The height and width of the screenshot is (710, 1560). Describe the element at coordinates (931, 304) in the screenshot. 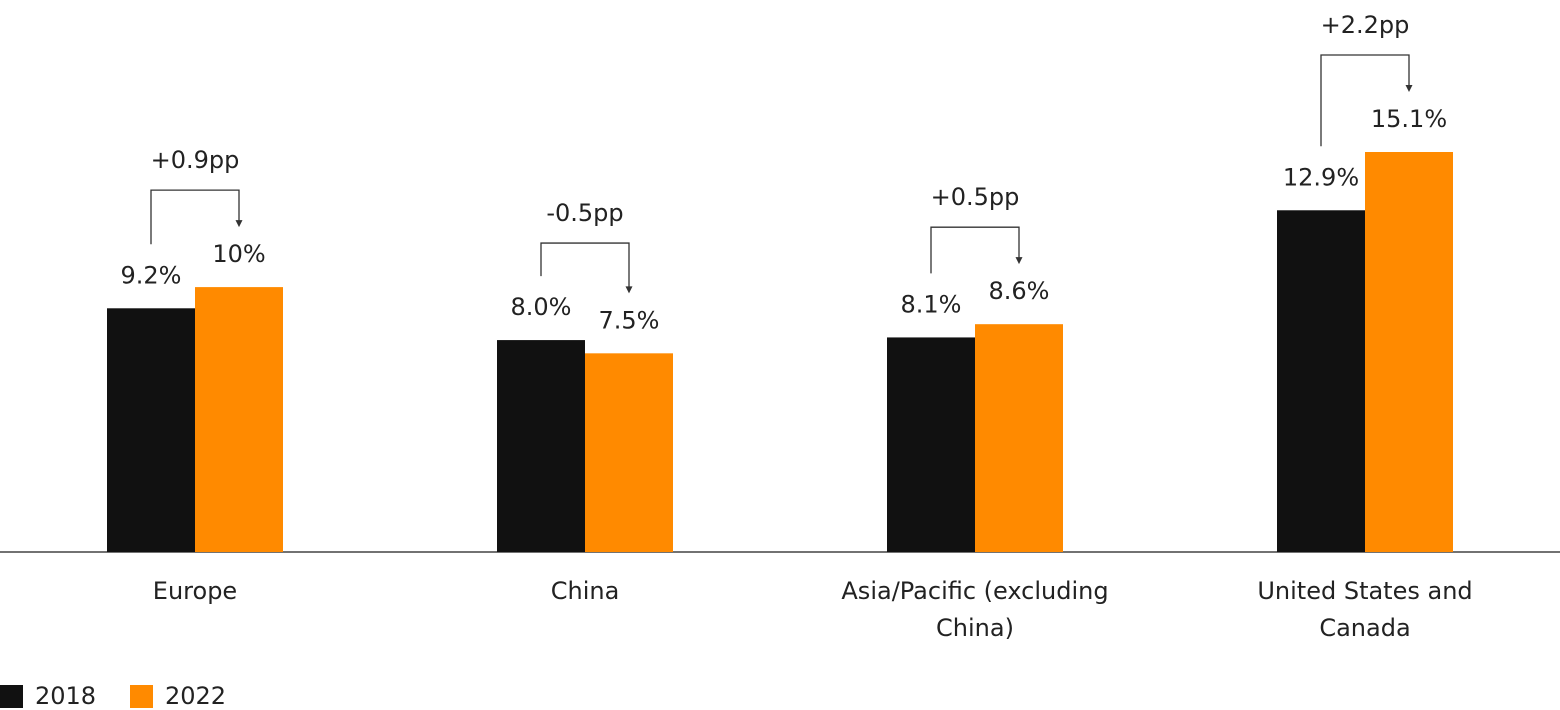

I see `value-label: 8.1%` at that location.